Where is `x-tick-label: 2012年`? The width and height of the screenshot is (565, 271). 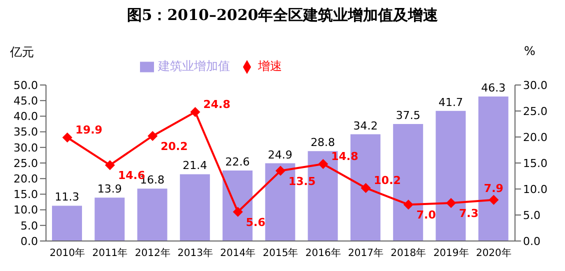
x-tick-label: 2012年 is located at coordinates (152, 253).